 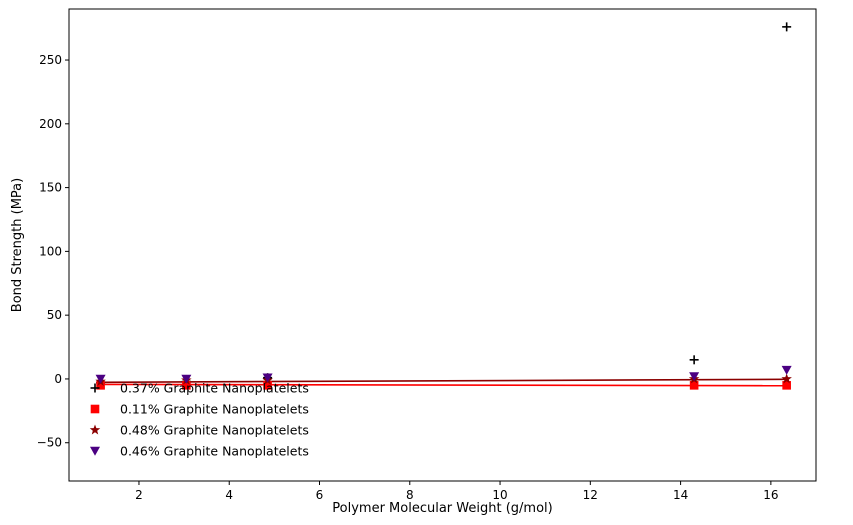 What do you see at coordinates (17, 245) in the screenshot?
I see `y-axis-label: Bond Strength (MPa)` at bounding box center [17, 245].